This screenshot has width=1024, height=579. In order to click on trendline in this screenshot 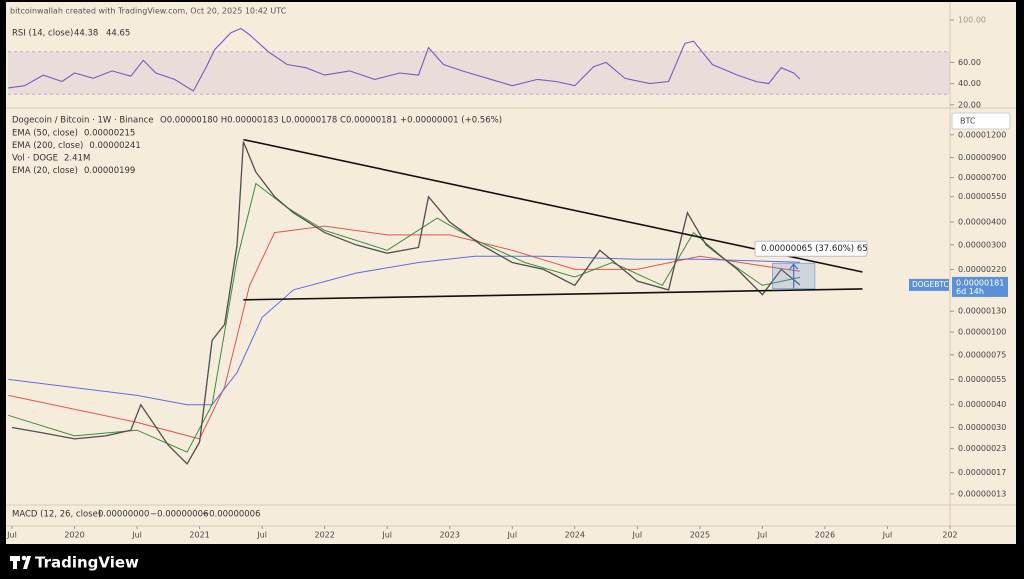, I will do `click(553, 294)`.